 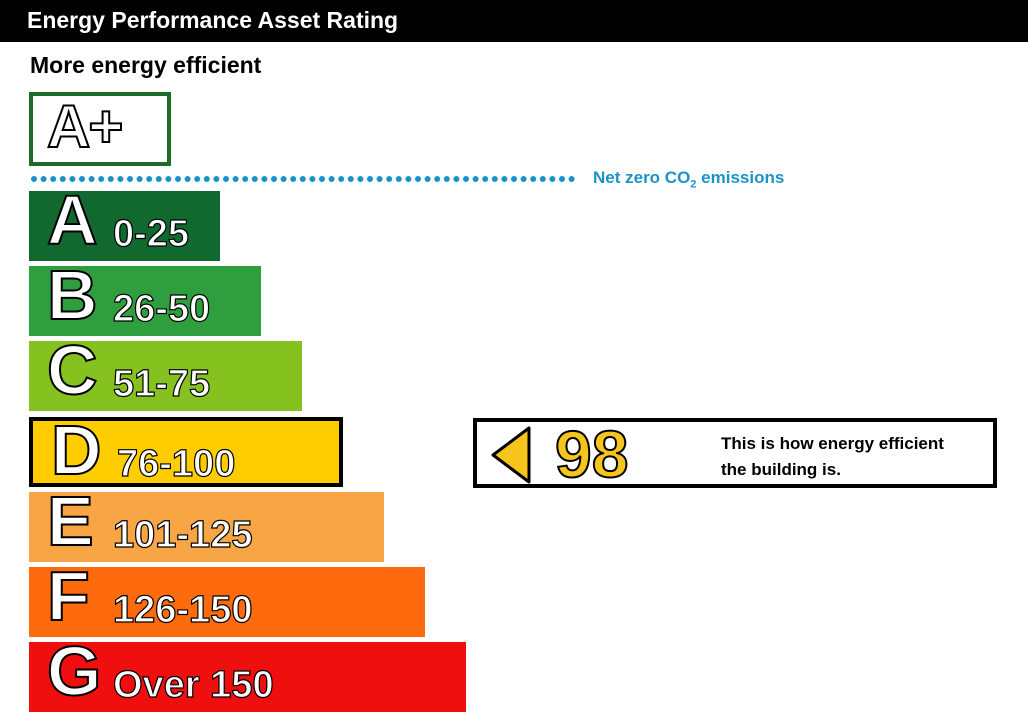 What do you see at coordinates (72, 370) in the screenshot?
I see `band-letter: C` at bounding box center [72, 370].